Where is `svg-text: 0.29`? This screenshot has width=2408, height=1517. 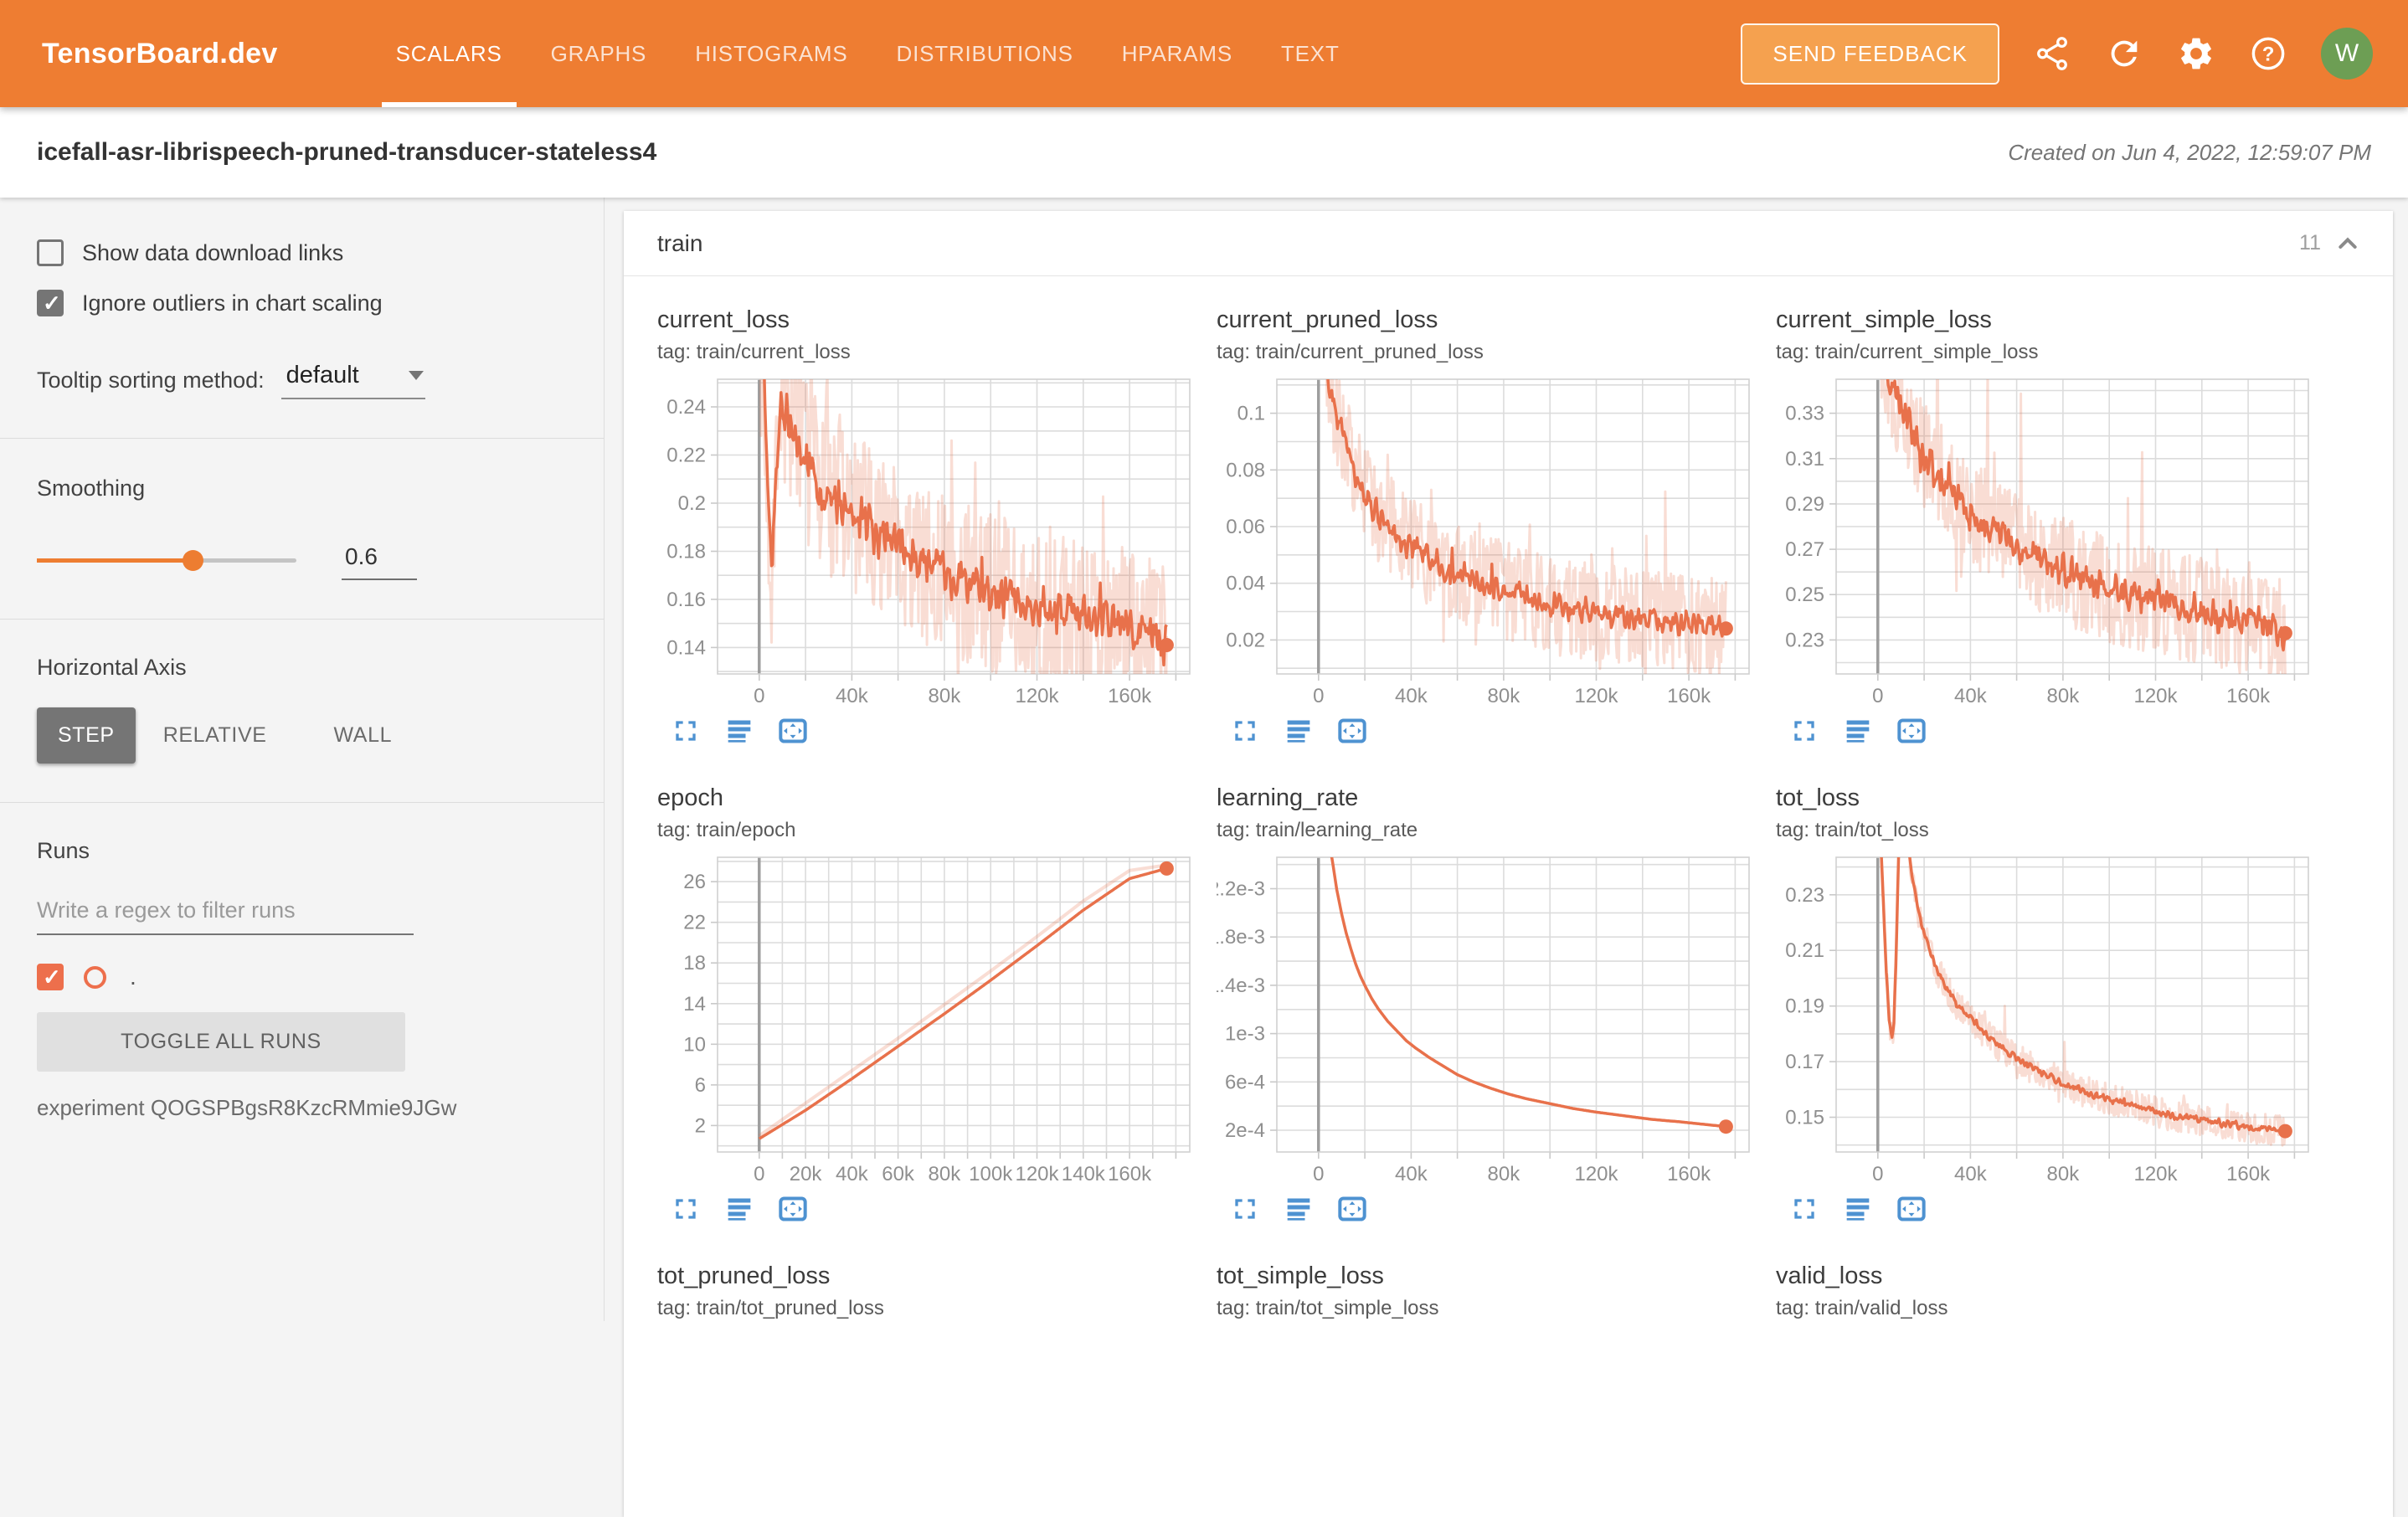
svg-text: 0.29 is located at coordinates (1804, 504).